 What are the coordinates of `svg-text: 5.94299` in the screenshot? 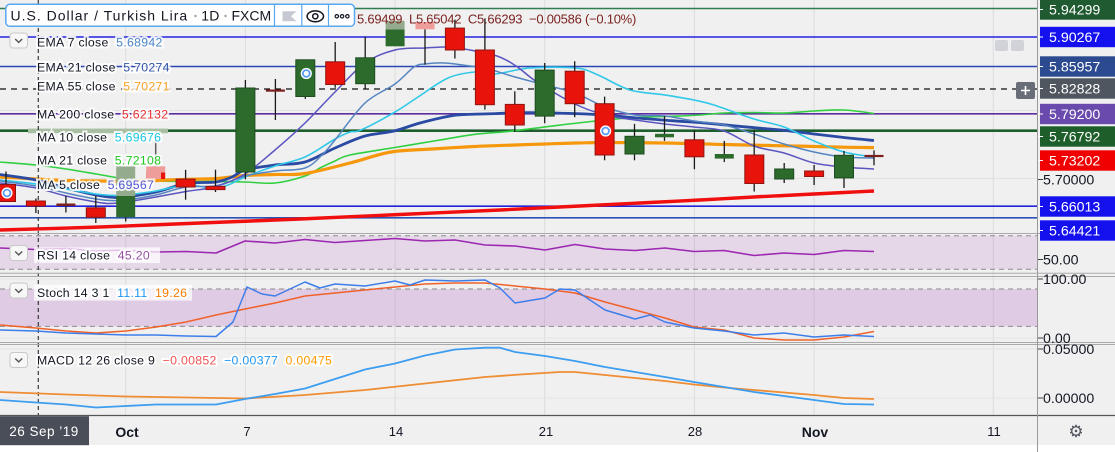 It's located at (1074, 10).